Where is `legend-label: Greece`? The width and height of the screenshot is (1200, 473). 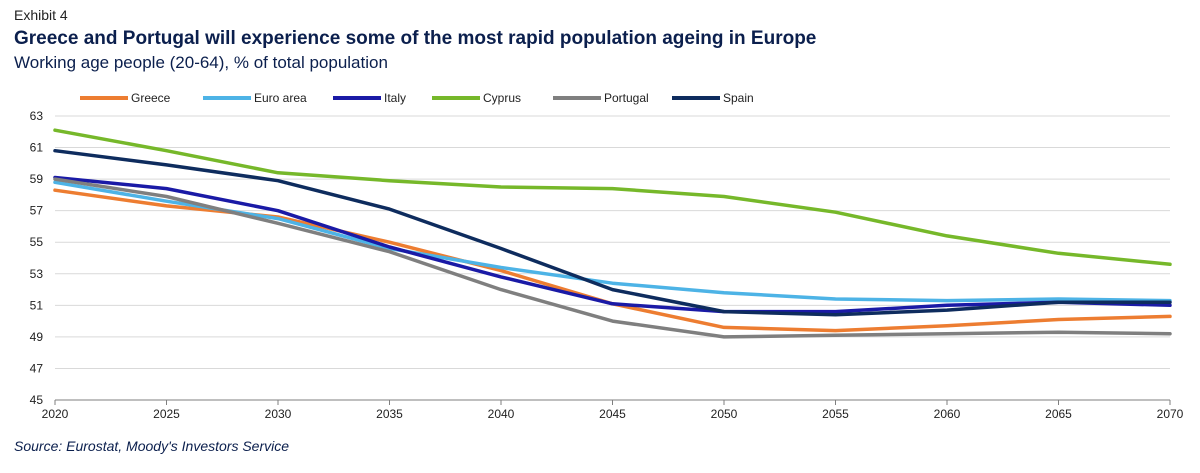
legend-label: Greece is located at coordinates (151, 98).